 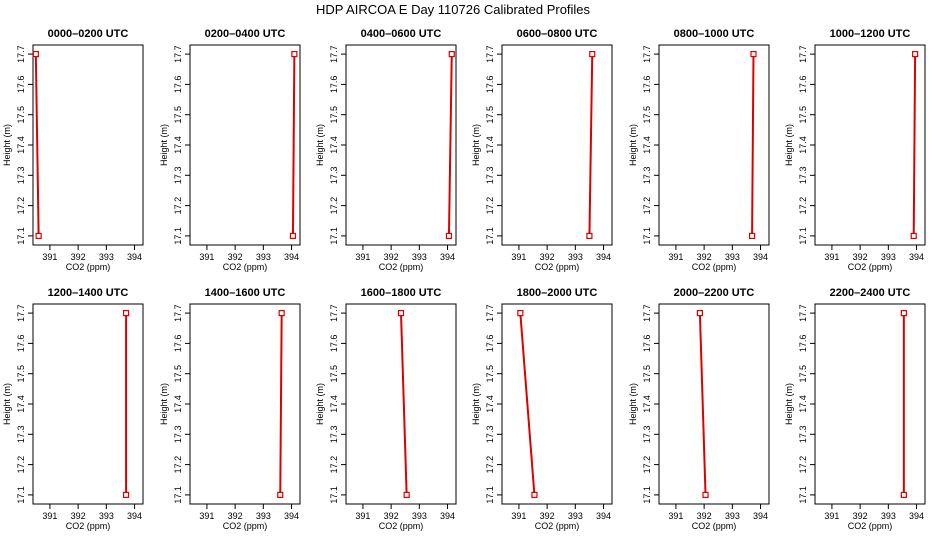 What do you see at coordinates (714, 34) in the screenshot?
I see `panel-title: 0800–1000 UTC` at bounding box center [714, 34].